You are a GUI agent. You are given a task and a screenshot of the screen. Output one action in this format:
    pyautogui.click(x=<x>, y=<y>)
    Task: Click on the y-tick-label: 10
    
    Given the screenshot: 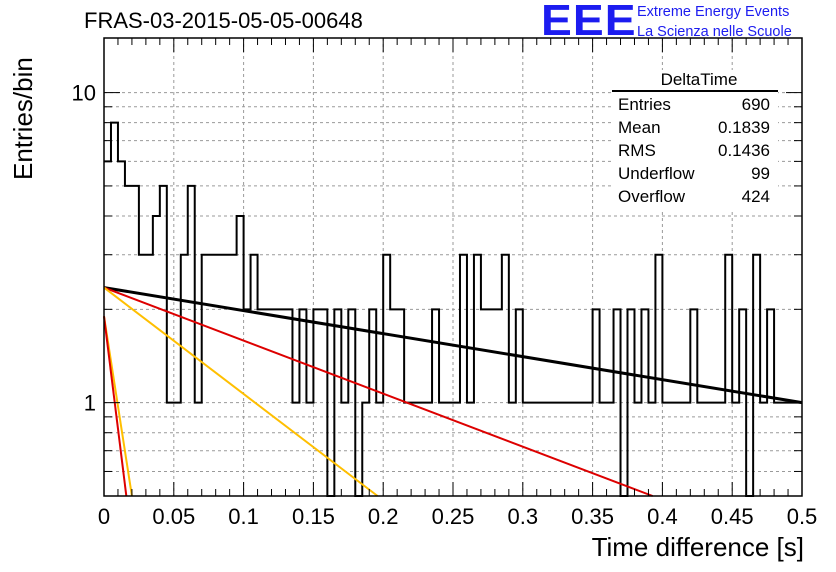 What is the action you would take?
    pyautogui.click(x=84, y=93)
    